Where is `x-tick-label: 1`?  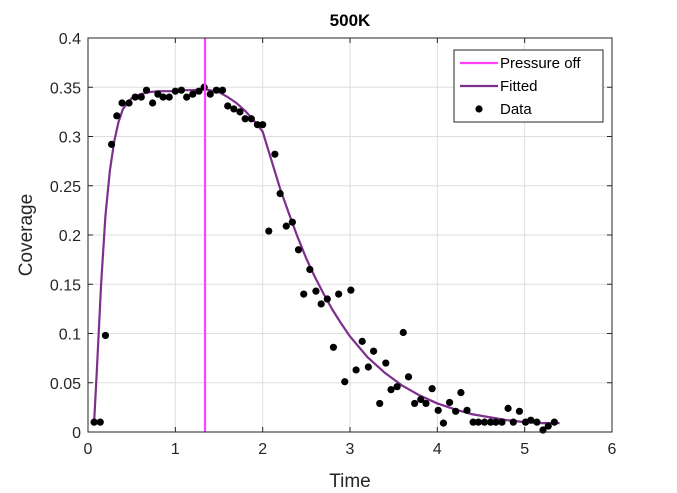
x-tick-label: 1 is located at coordinates (175, 449).